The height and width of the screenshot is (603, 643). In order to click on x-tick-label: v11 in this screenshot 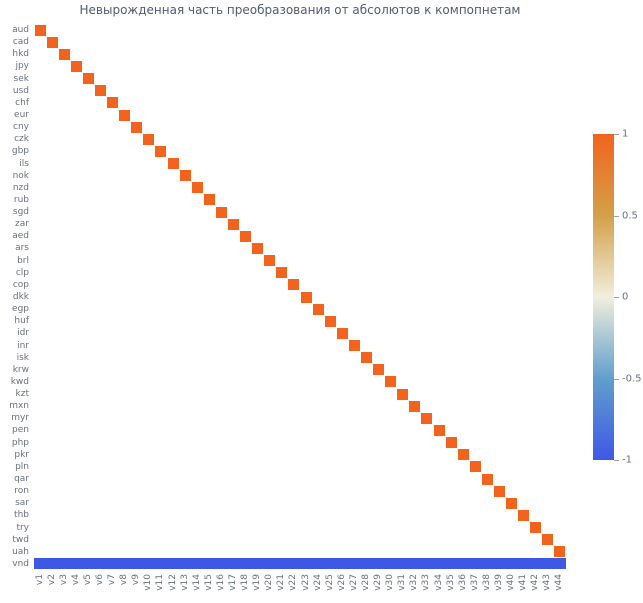, I will do `click(160, 582)`.